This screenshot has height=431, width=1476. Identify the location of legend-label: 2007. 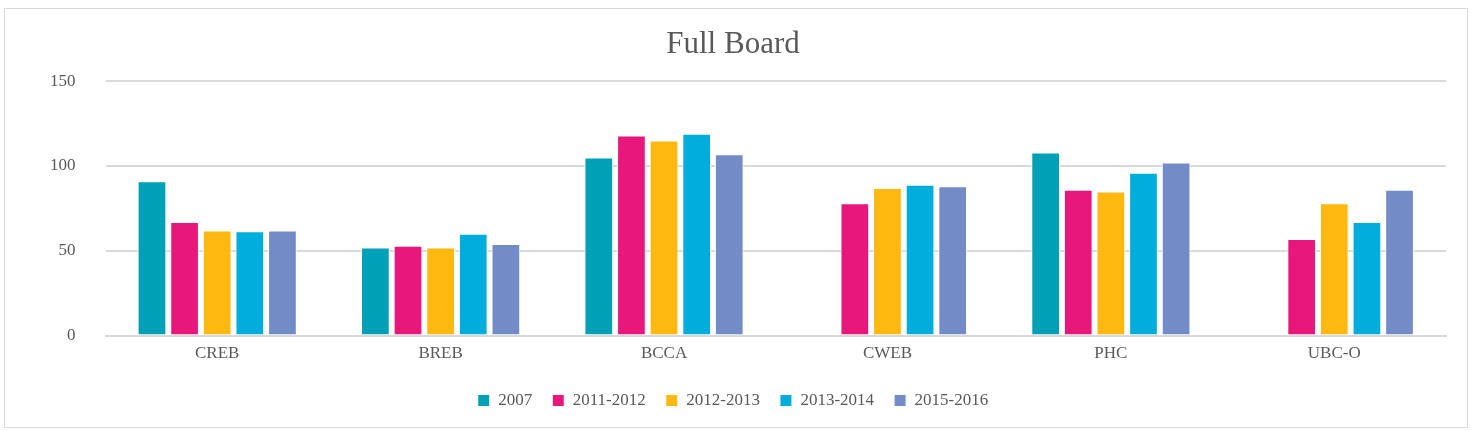
(515, 399).